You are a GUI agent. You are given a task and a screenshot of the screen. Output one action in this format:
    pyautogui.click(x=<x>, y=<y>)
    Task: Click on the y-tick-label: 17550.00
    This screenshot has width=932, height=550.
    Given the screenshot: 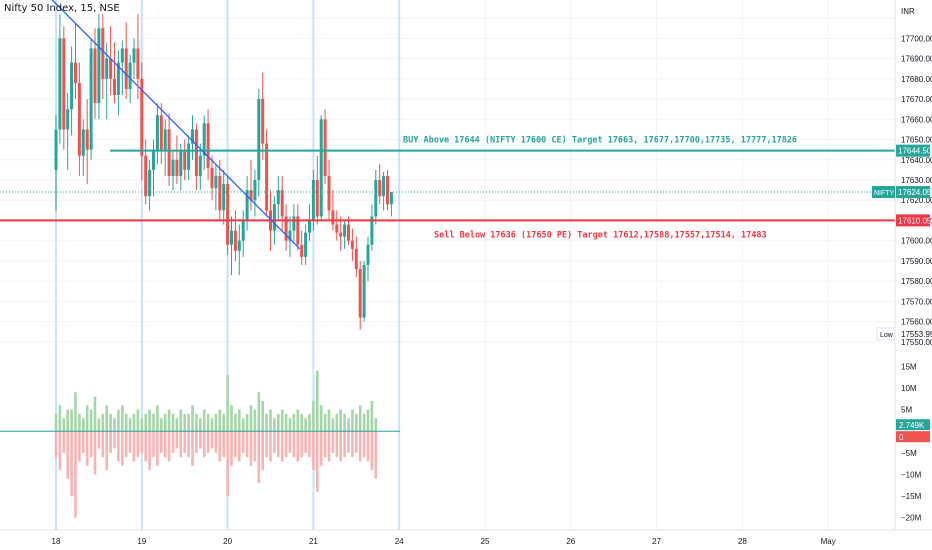 What is the action you would take?
    pyautogui.click(x=916, y=342)
    